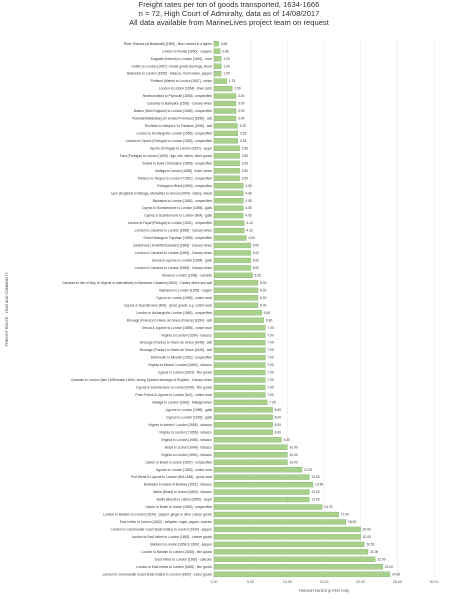 The height and width of the screenshot is (599, 458). Describe the element at coordinates (352, 522) in the screenshot. I see `value-label: 18.00` at that location.